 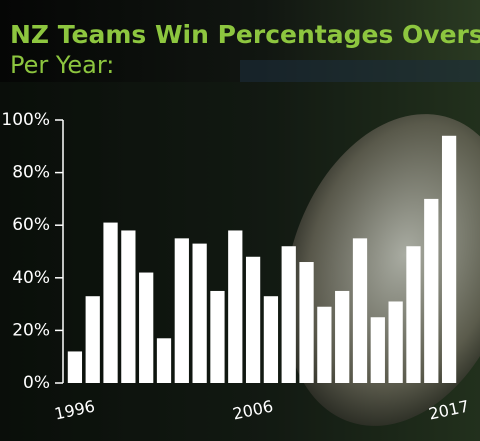 What do you see at coordinates (36, 383) in the screenshot?
I see `y-tick-label: 0%` at bounding box center [36, 383].